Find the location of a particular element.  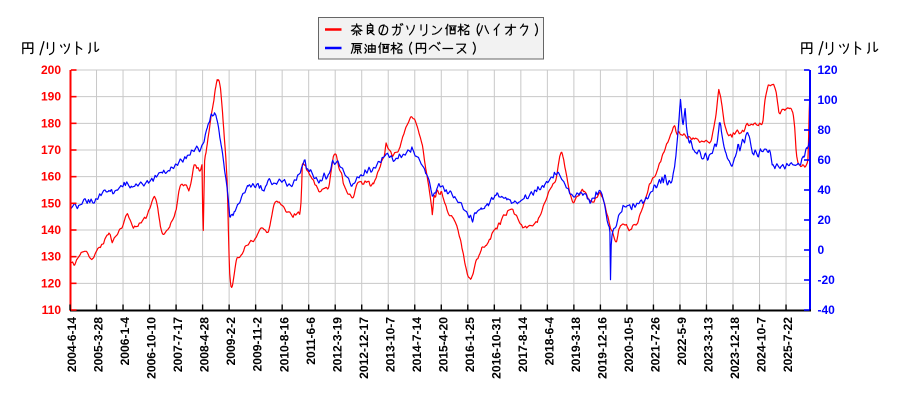

svg-text: 2009-11-2 is located at coordinates (258, 344).